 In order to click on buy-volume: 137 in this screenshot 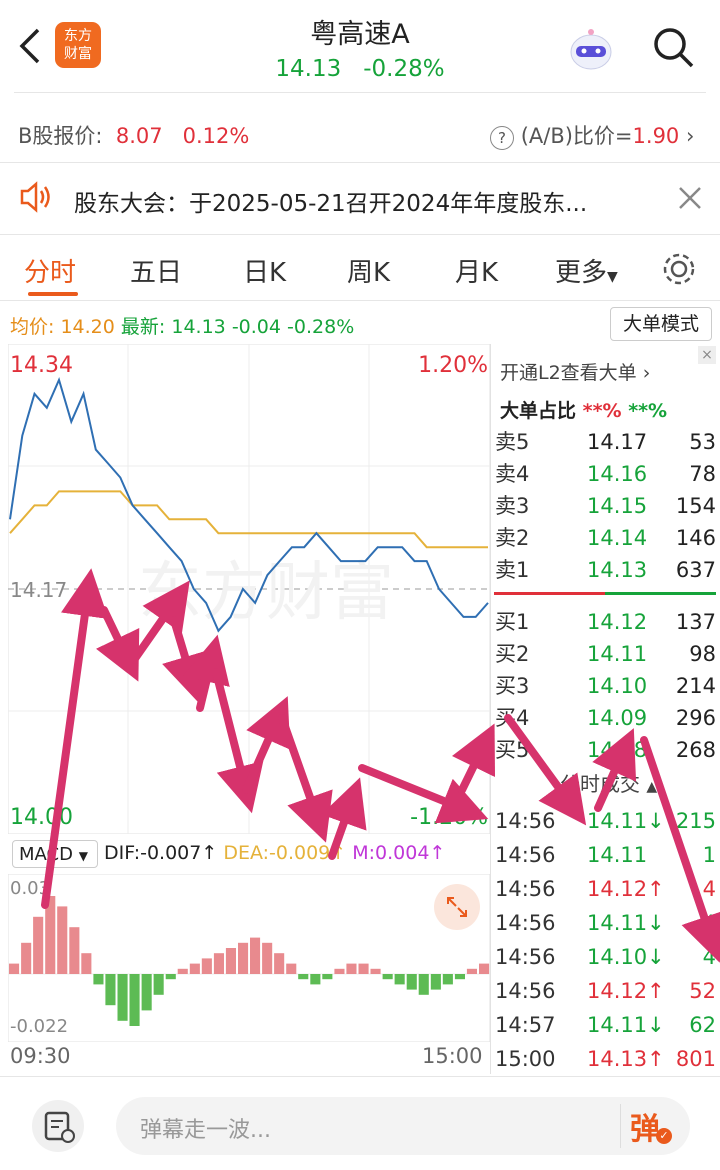, I will do `click(695, 622)`.